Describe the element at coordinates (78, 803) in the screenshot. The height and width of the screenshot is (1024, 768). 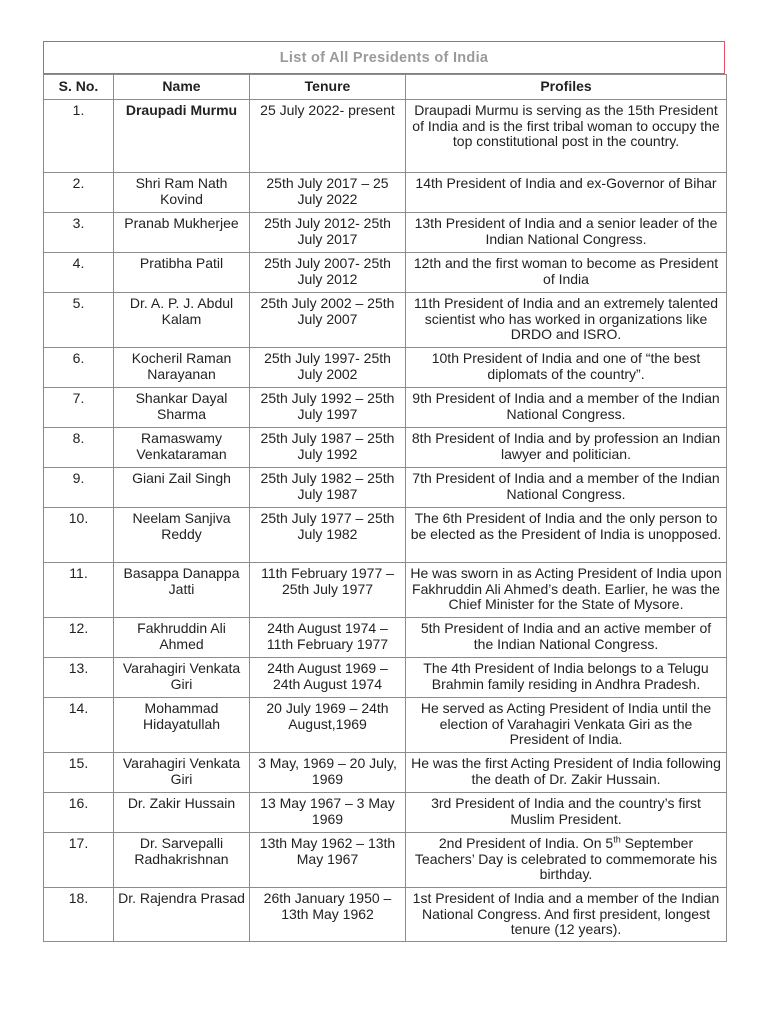
I see `cell-sno-text: 16.` at that location.